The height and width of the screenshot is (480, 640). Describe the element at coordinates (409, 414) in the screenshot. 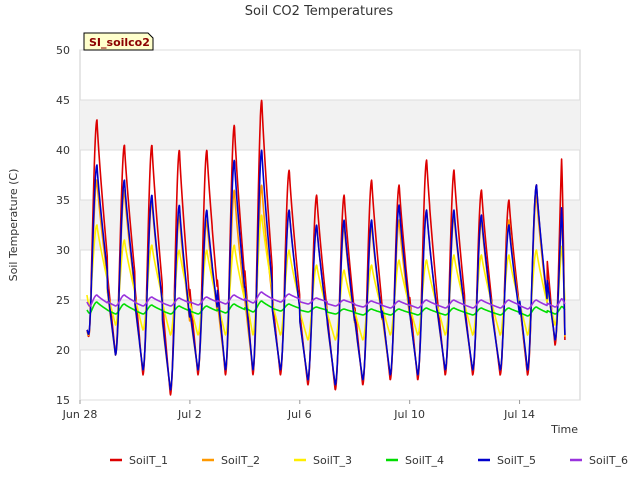

I see `x-tick-label: Jul 10` at that location.